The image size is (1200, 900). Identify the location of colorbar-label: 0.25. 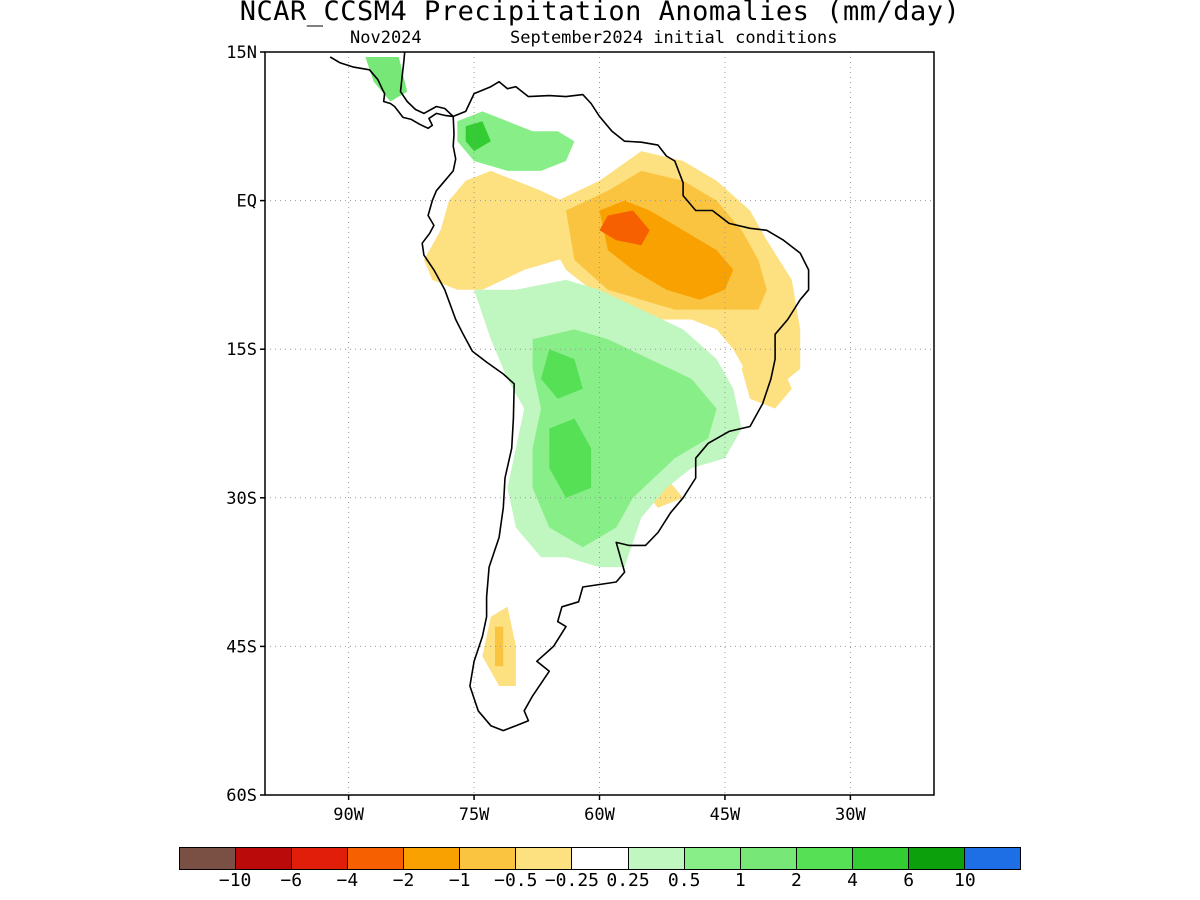
(628, 880).